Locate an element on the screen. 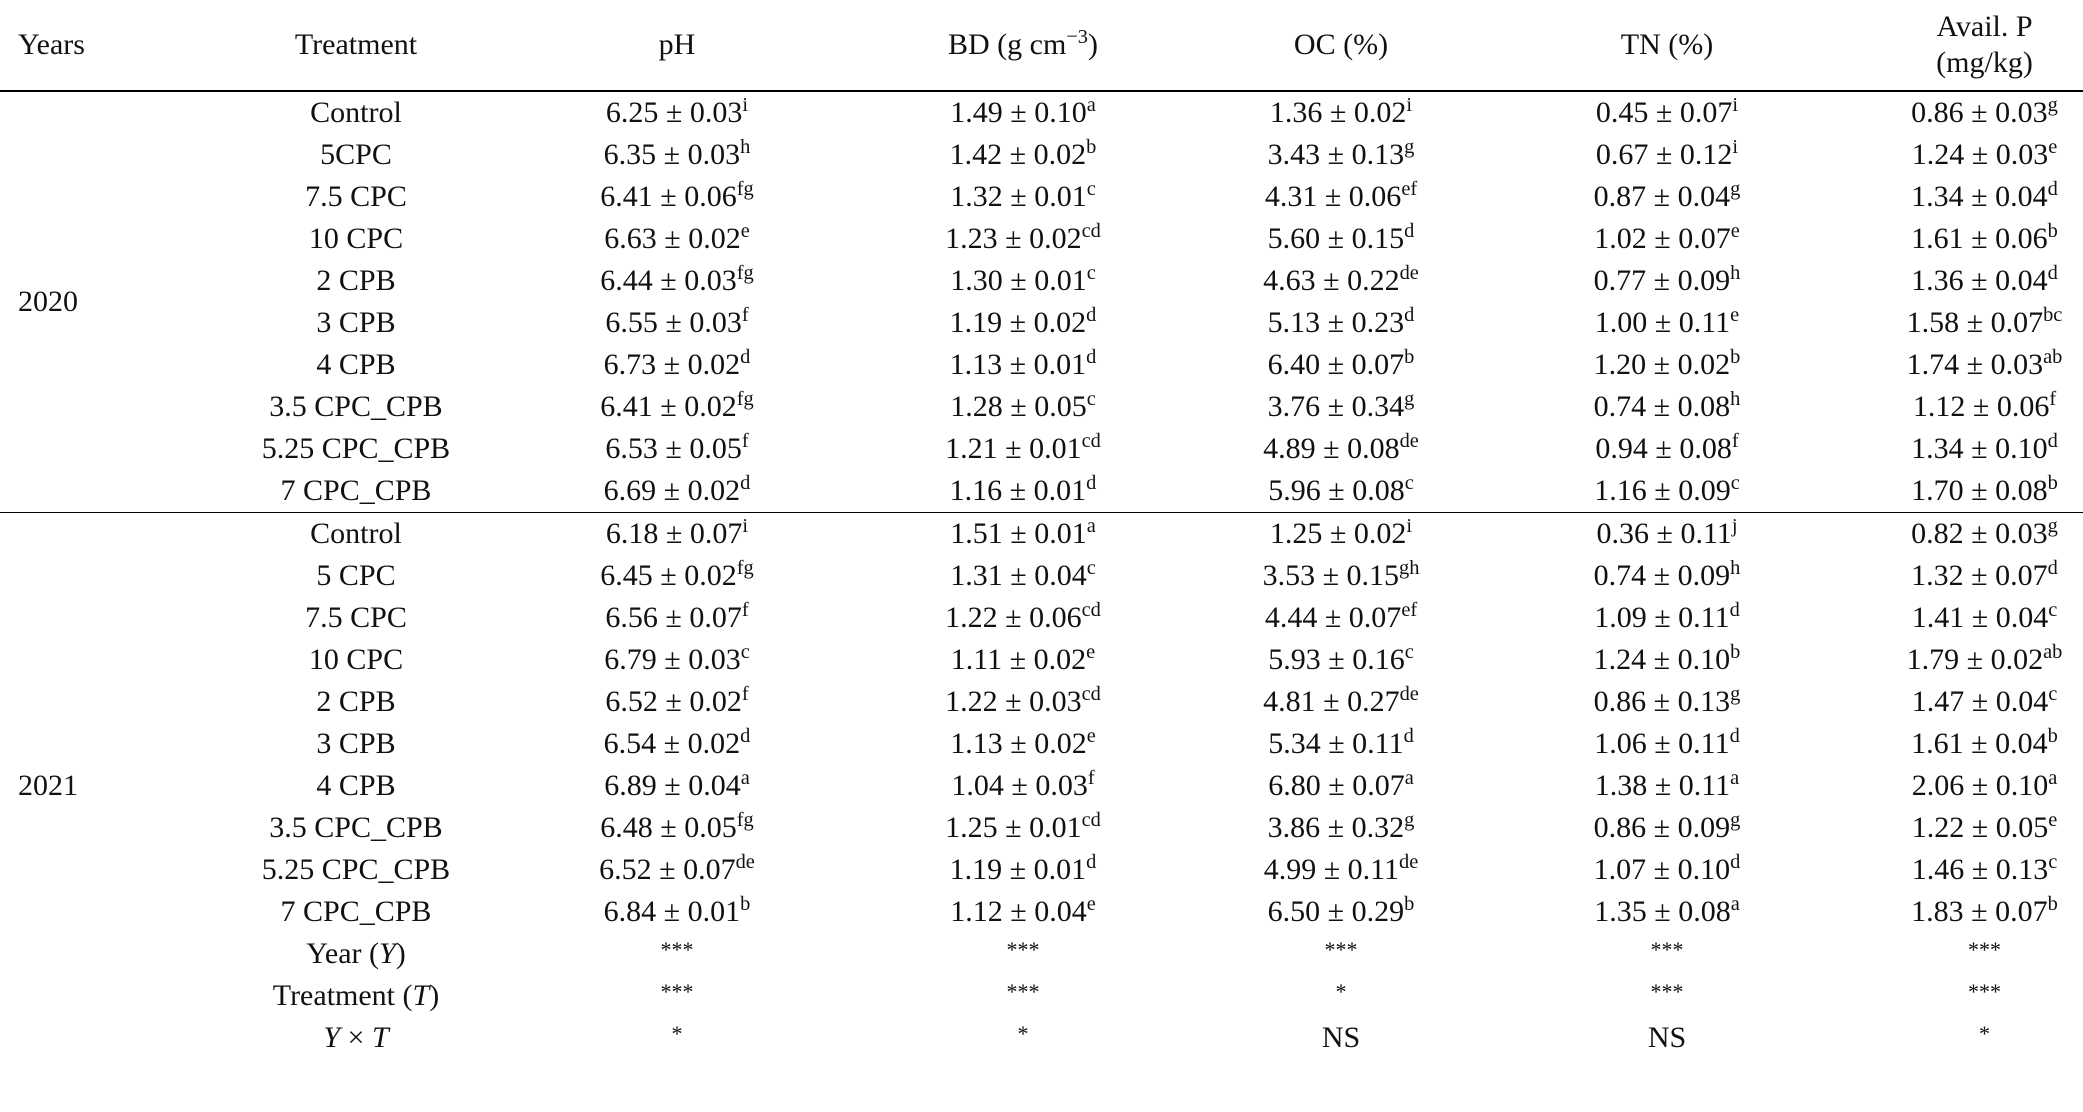  value-cell: 0.87 ± 0.04g is located at coordinates (1667, 197).